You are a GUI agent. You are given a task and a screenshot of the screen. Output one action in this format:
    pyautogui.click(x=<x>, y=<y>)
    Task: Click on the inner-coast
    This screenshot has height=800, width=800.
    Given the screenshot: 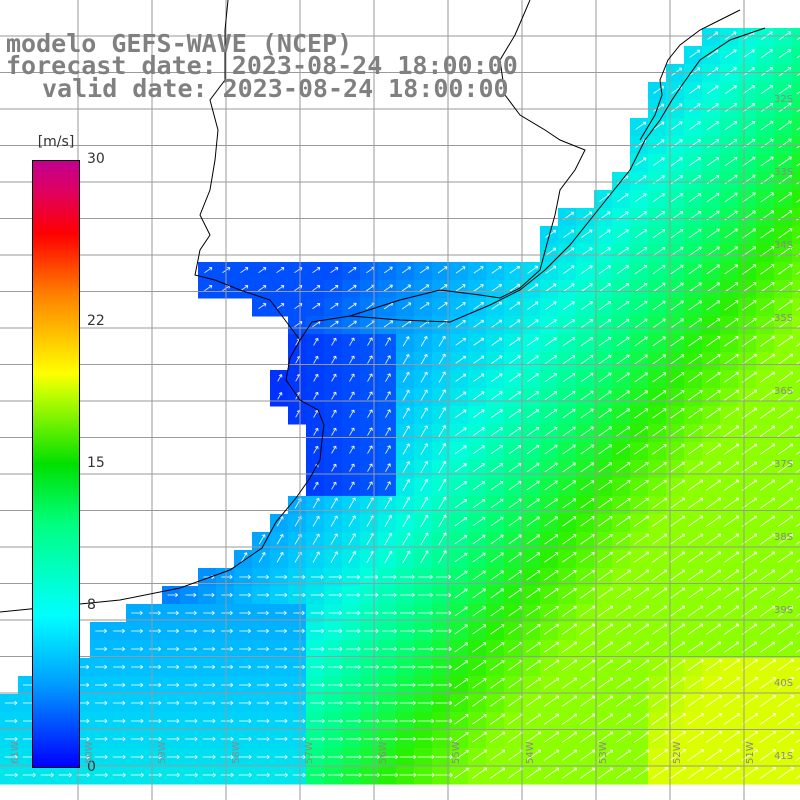 What is the action you would take?
    pyautogui.click(x=467, y=158)
    